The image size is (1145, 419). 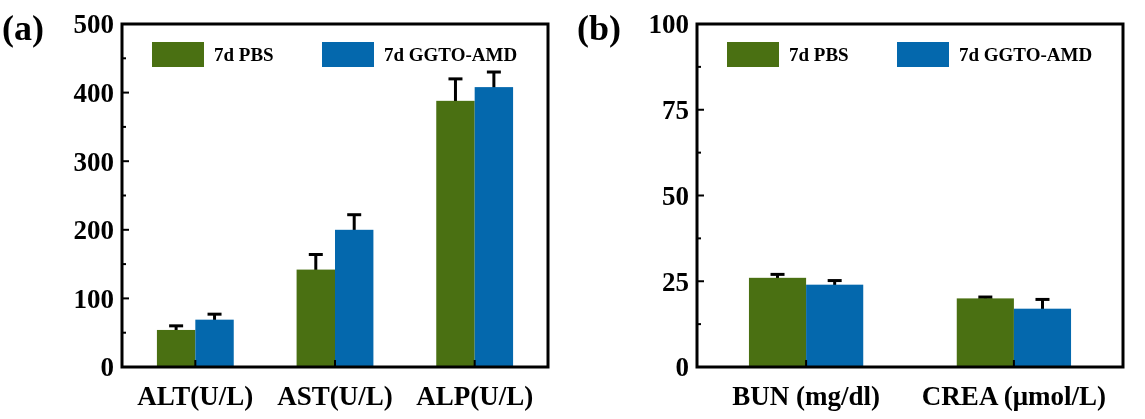 I want to click on y-tick-label: 25, so click(x=675, y=281).